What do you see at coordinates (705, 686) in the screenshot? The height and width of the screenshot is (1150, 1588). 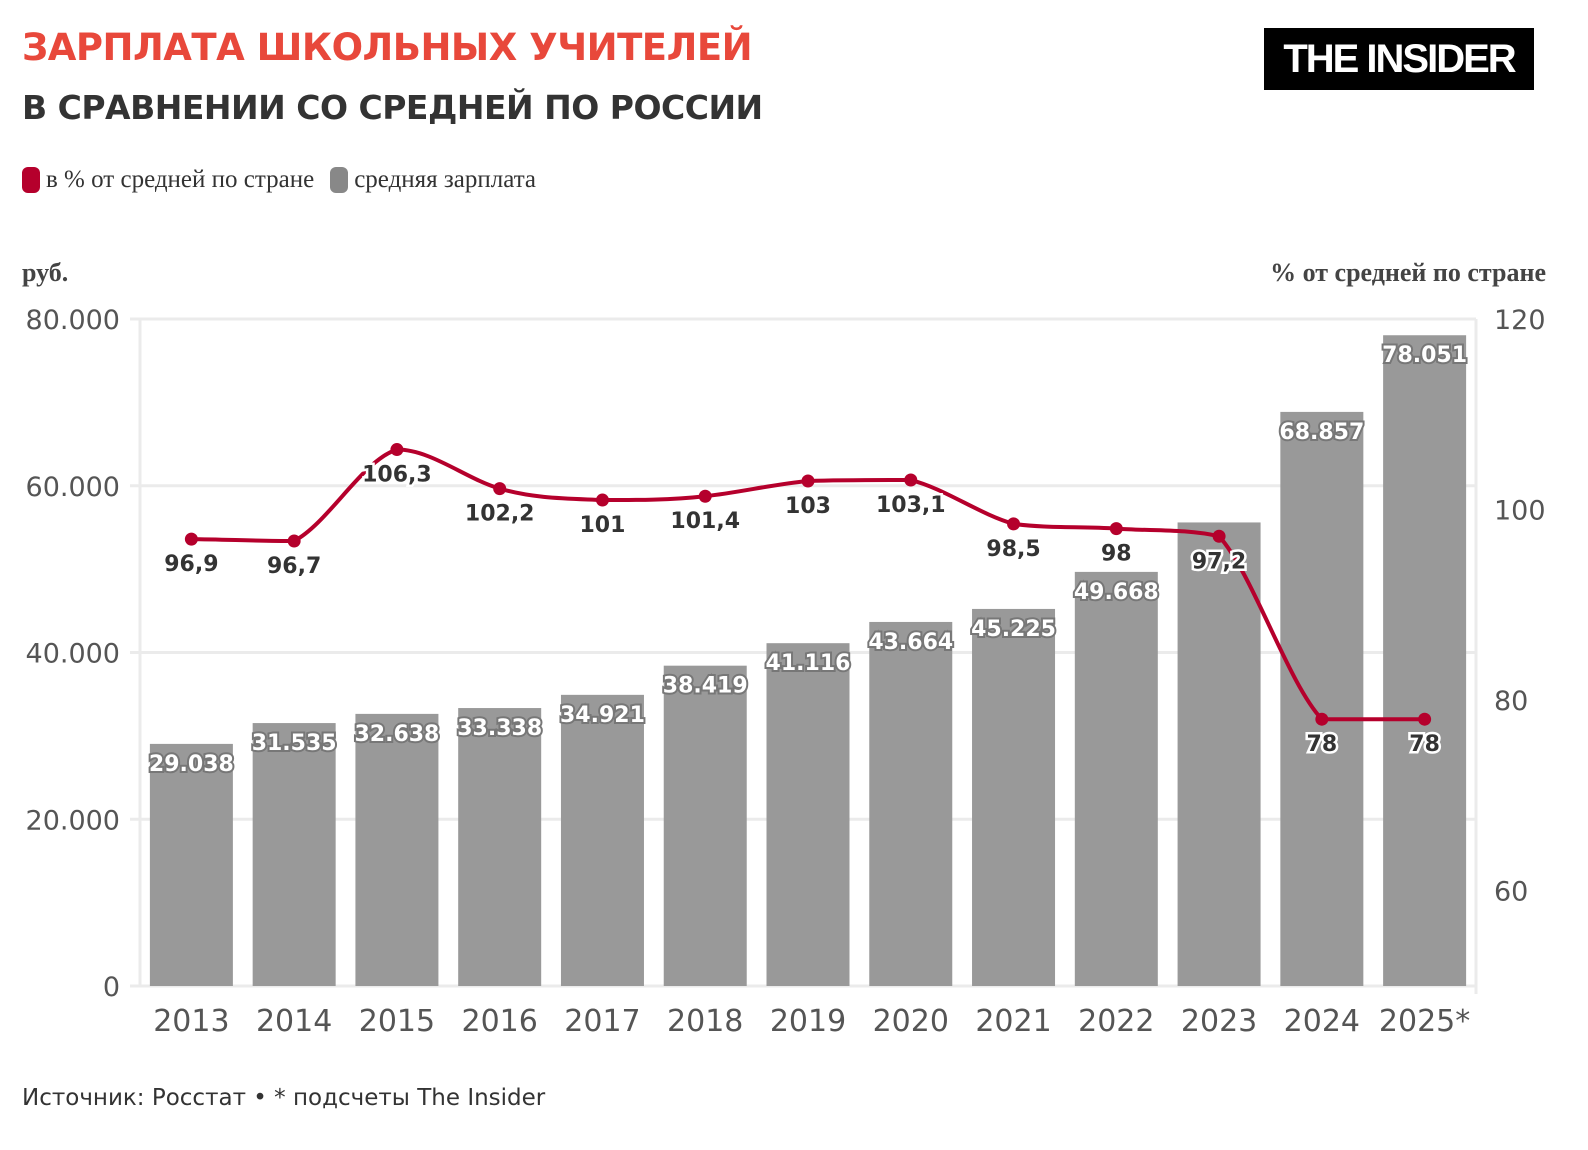 I see `bar-value-label: 38.419` at bounding box center [705, 686].